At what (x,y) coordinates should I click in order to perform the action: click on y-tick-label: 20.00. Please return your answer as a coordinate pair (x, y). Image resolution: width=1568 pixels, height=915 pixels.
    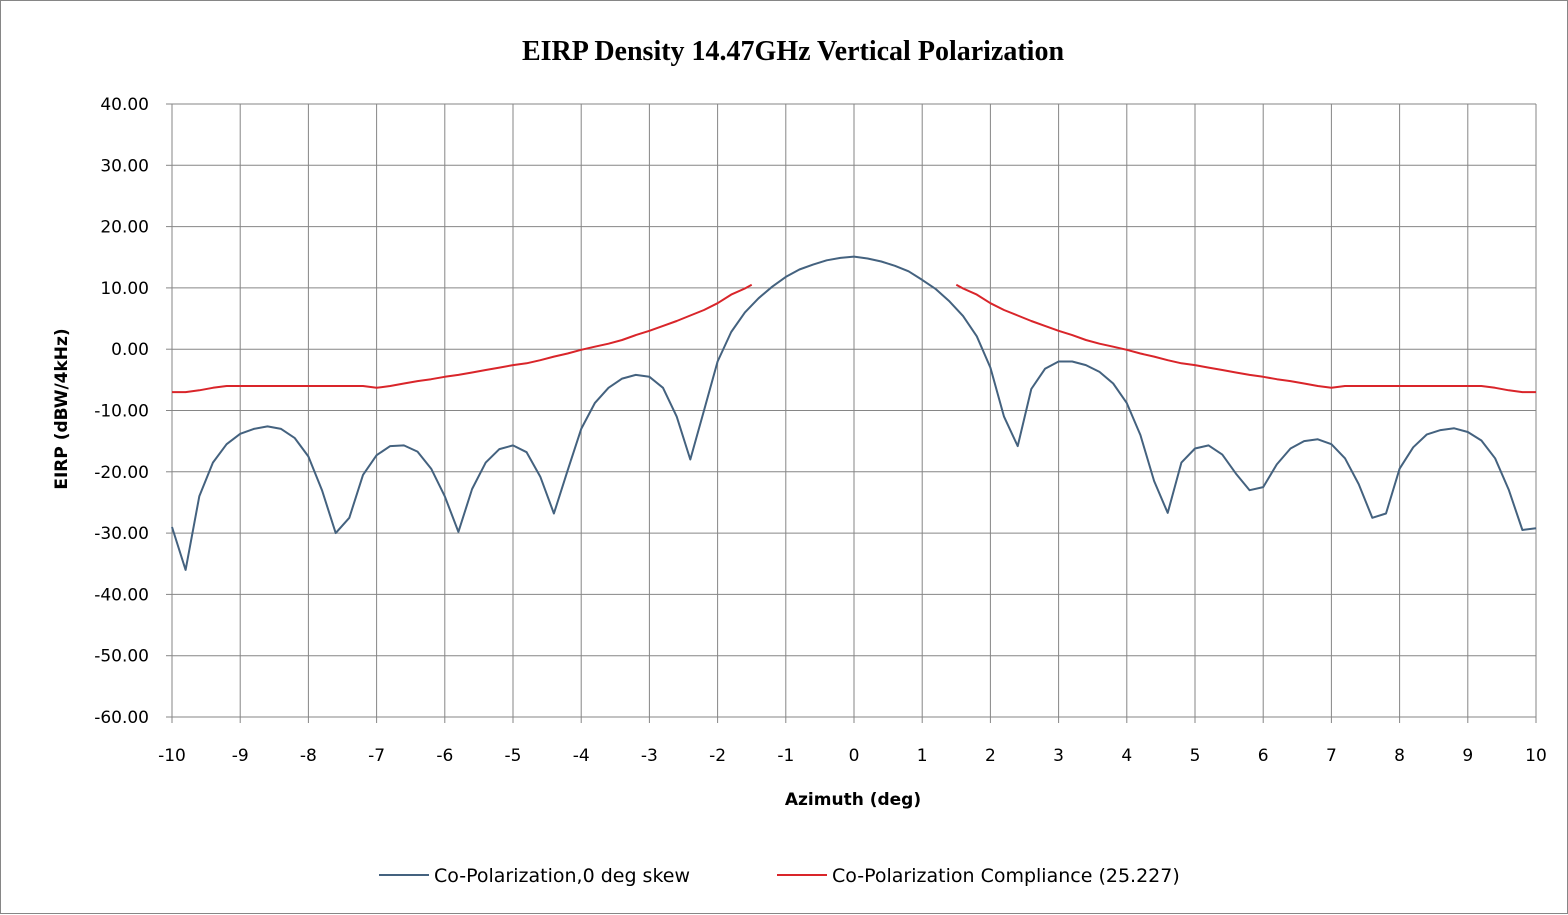
    Looking at the image, I should click on (124, 228).